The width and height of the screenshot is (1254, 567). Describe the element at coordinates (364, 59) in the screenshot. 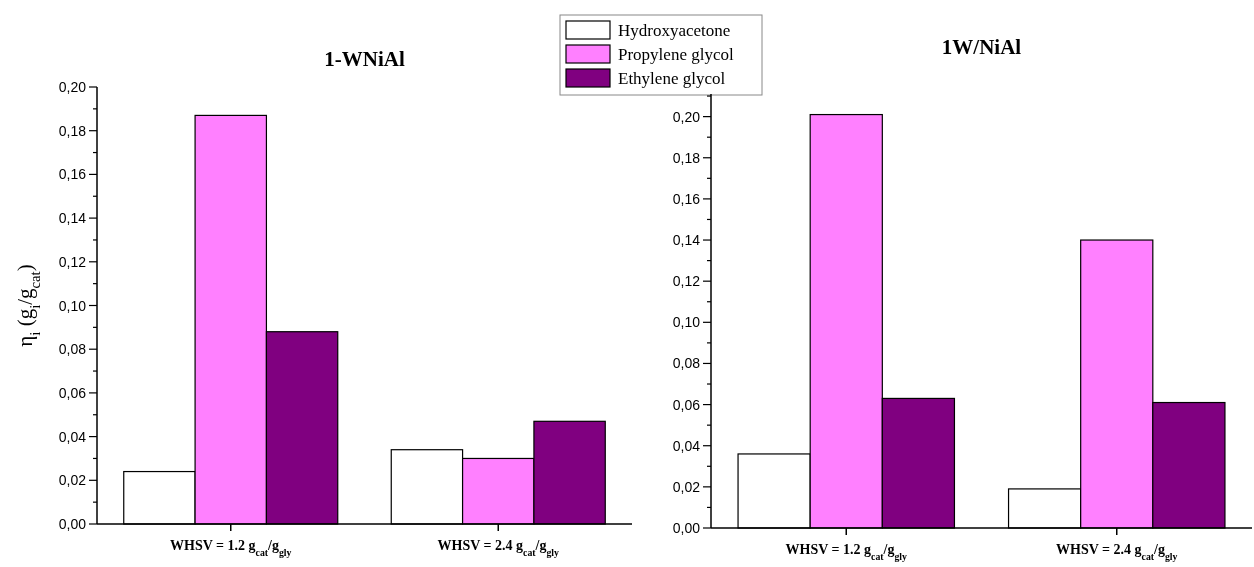

I see `chart-title: 1-WNiAl` at that location.